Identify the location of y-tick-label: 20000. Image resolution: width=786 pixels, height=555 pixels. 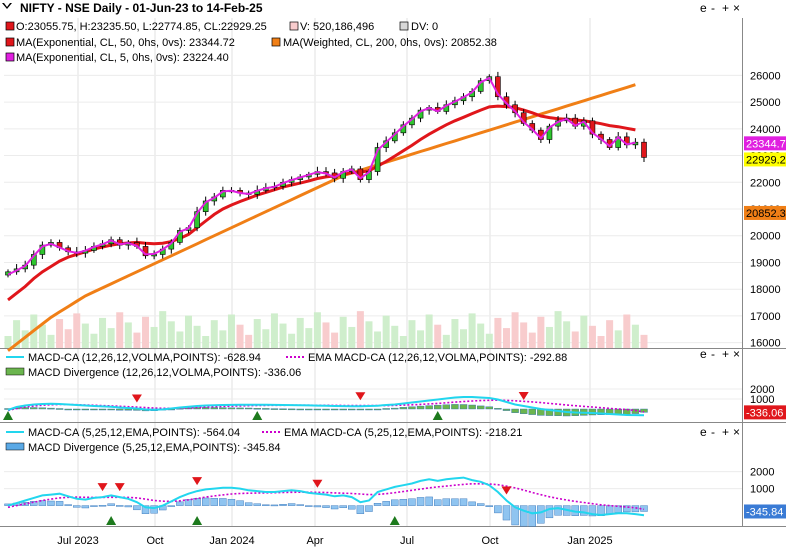
(765, 237).